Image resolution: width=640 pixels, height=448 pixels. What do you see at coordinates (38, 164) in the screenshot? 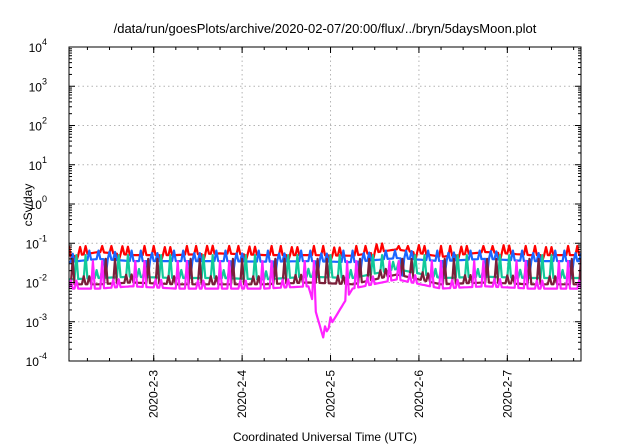
I see `y-tick-label: 10¹` at bounding box center [38, 164].